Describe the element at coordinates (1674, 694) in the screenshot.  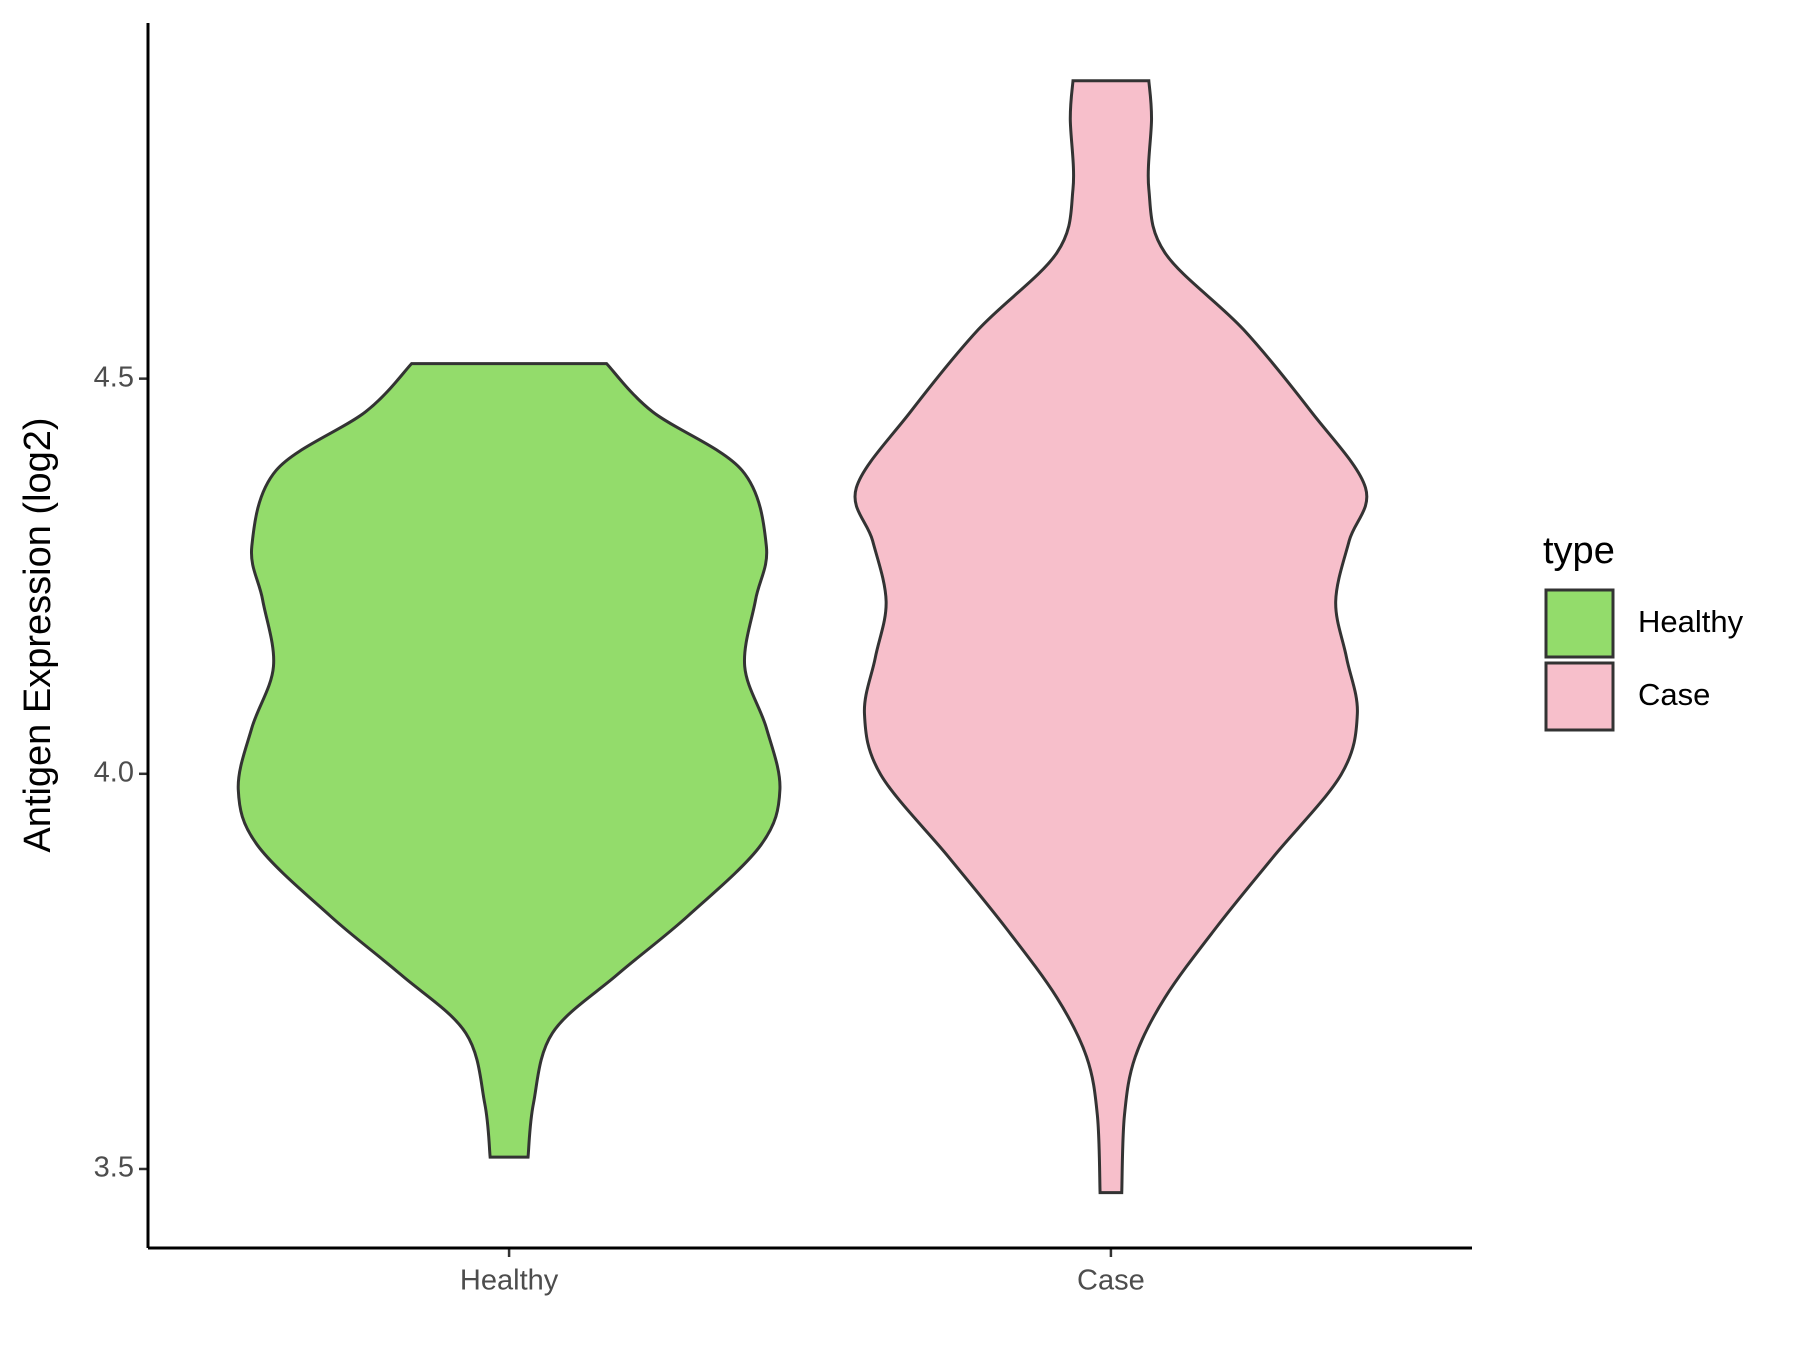
I see `legend-label: Case` at that location.